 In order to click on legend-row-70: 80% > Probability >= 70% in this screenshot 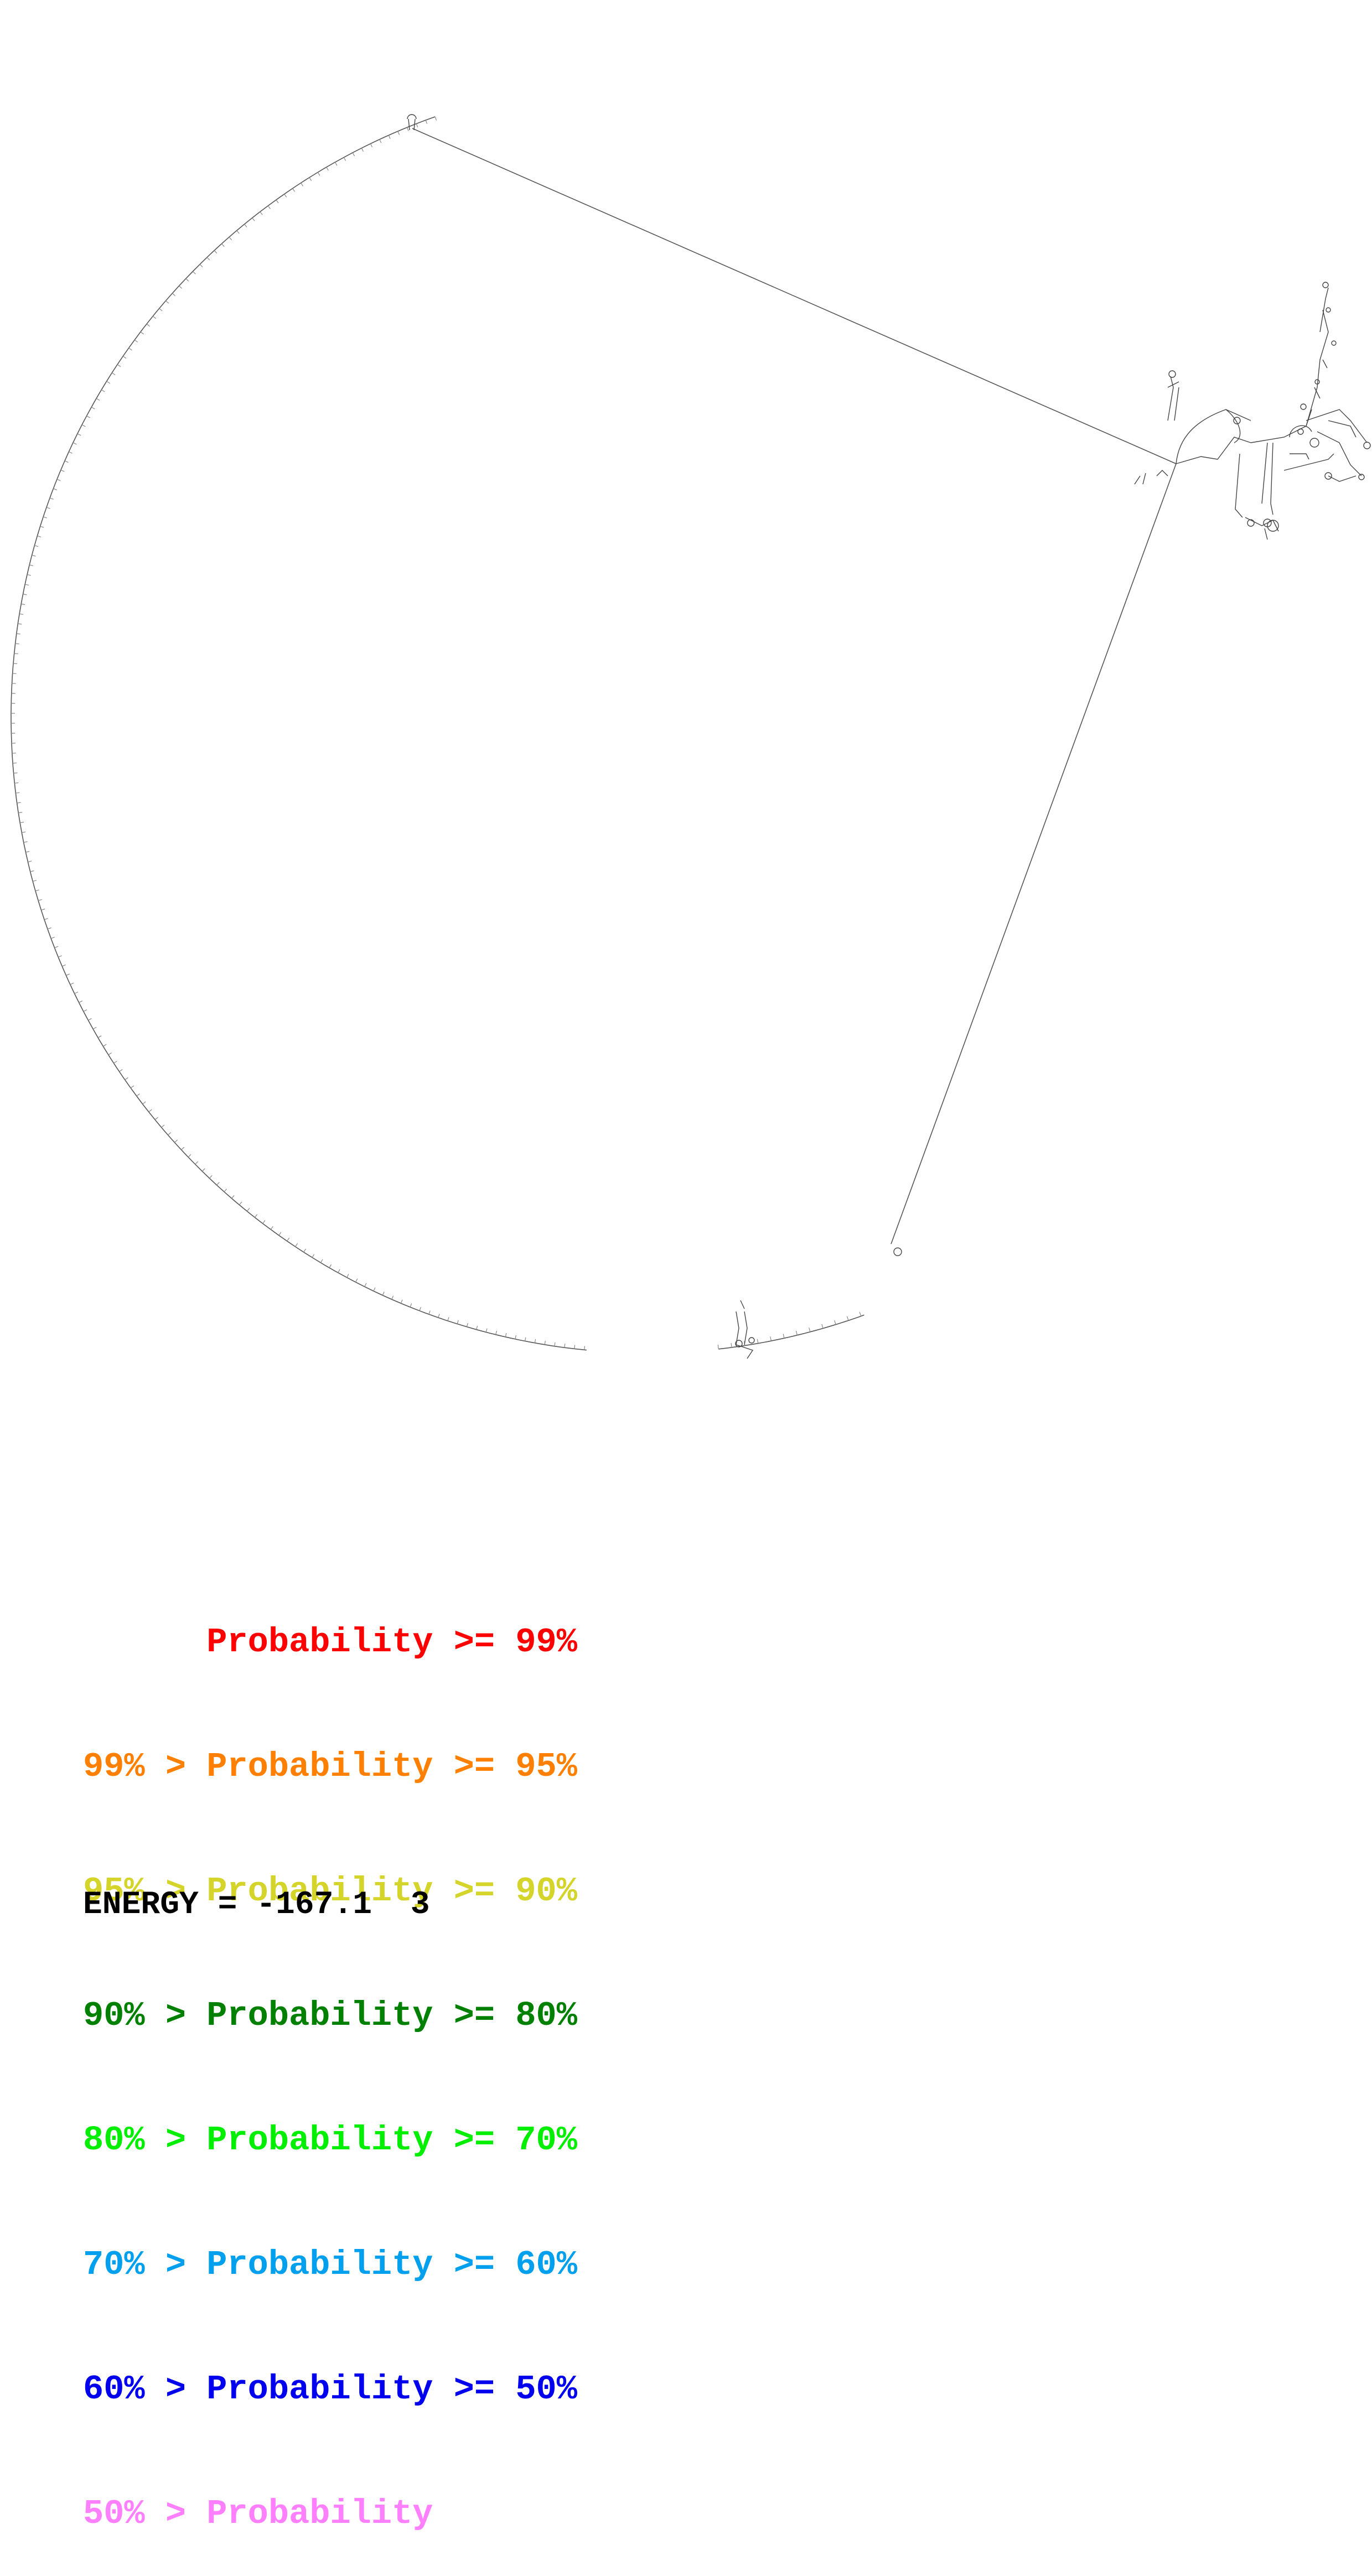, I will do `click(330, 2140)`.